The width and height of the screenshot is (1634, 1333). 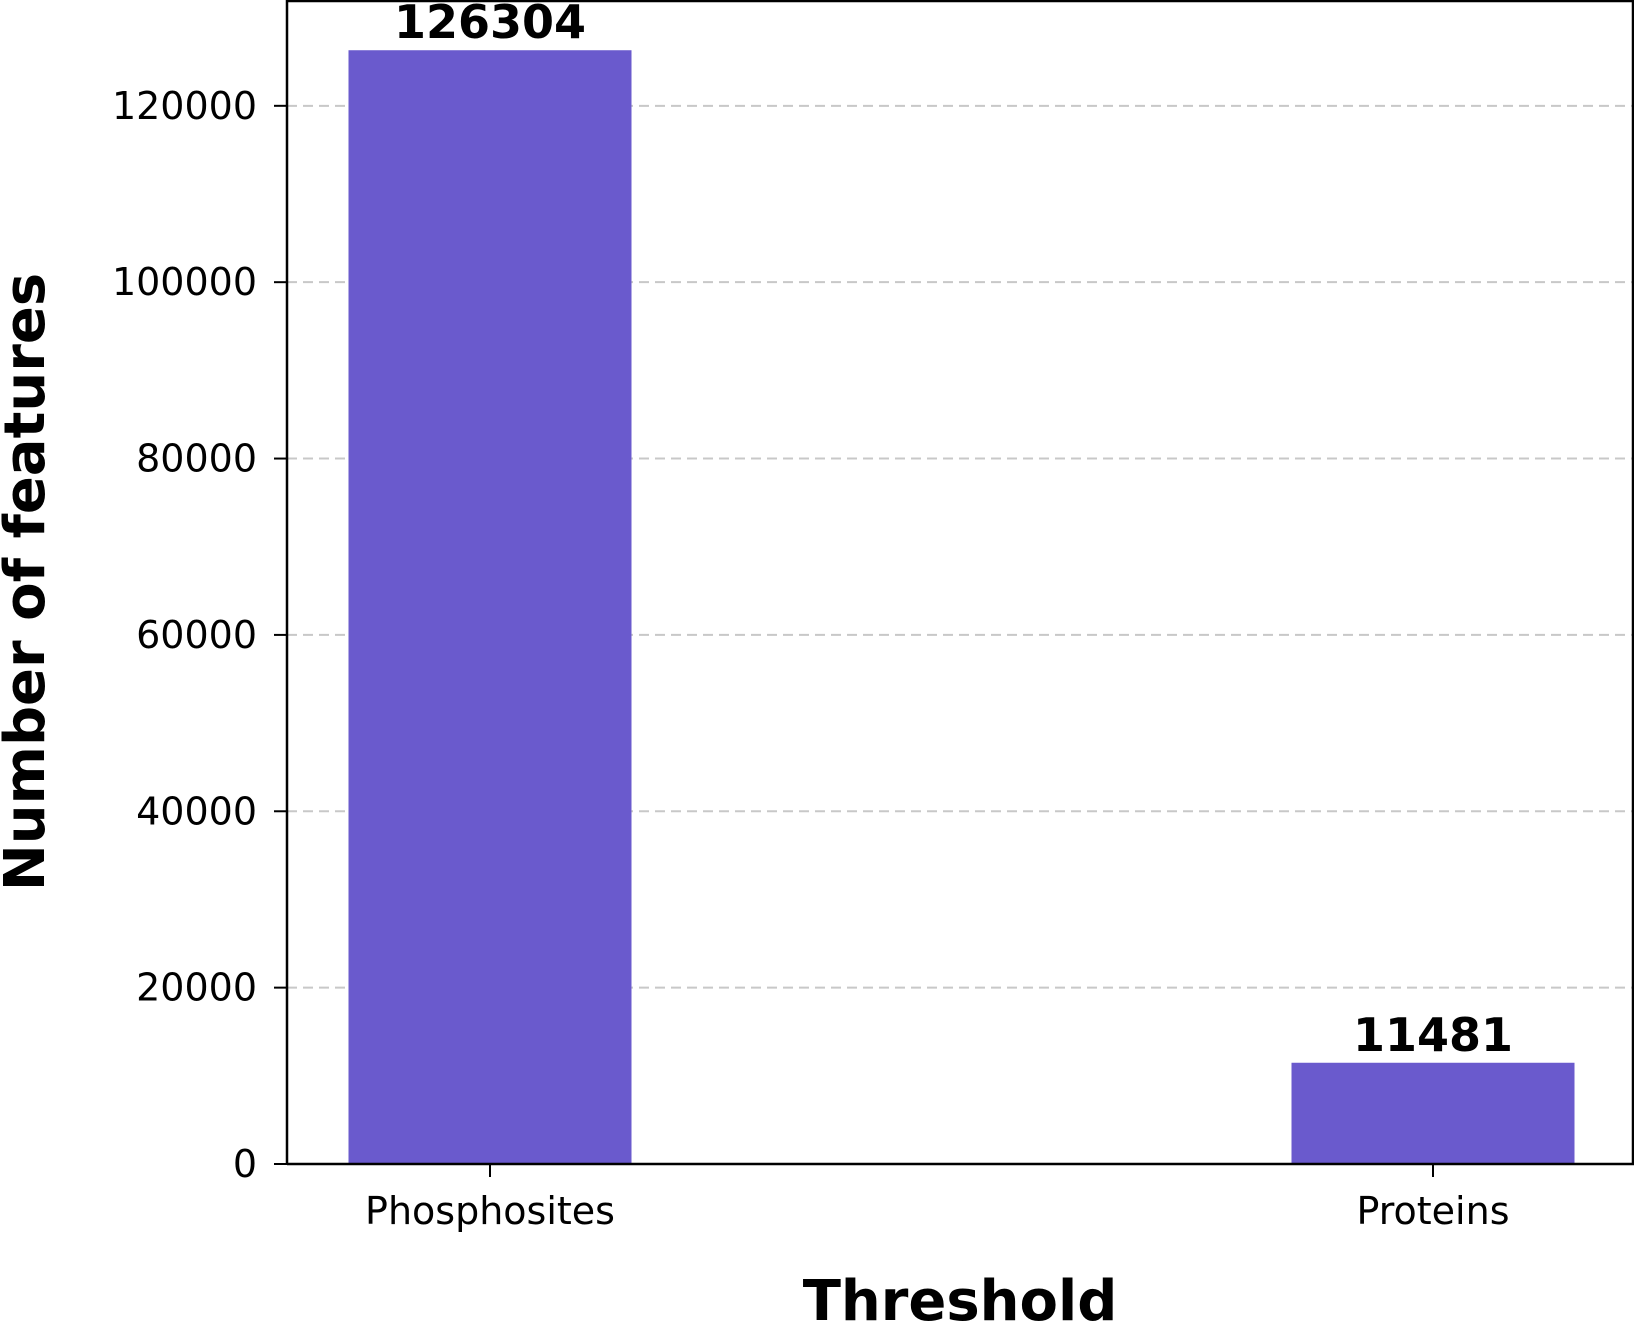 What do you see at coordinates (196, 811) in the screenshot?
I see `y-tick-label: 40000` at bounding box center [196, 811].